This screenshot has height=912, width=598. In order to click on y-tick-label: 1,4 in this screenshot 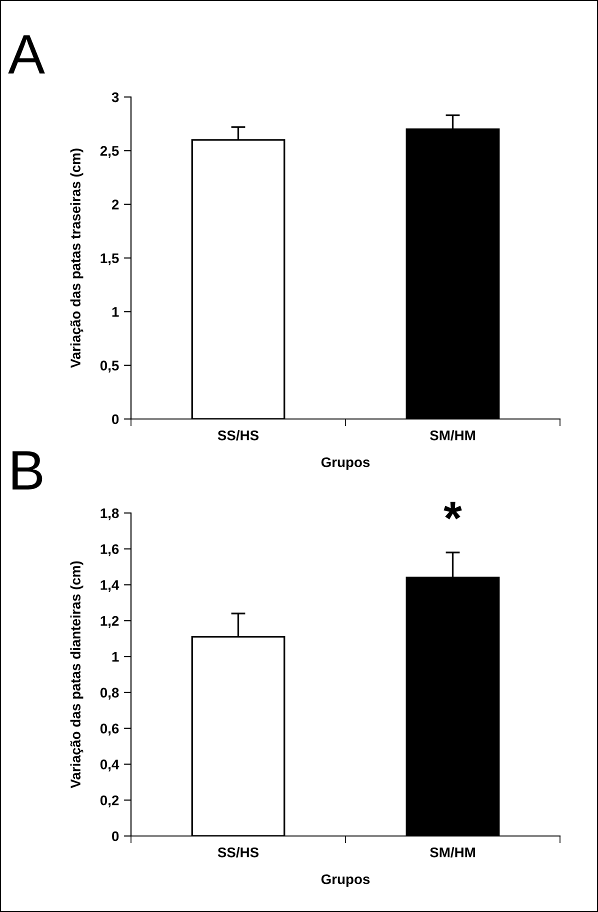, I will do `click(110, 586)`.